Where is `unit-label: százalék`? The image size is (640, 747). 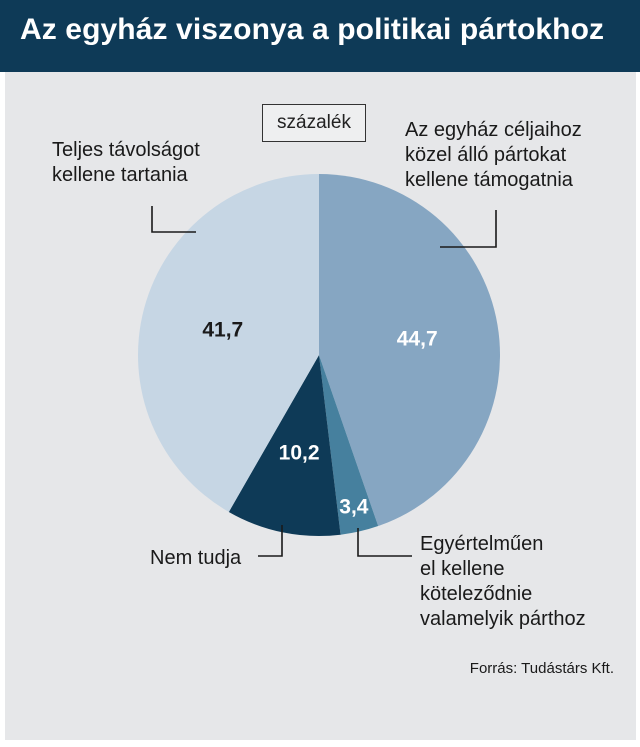 unit-label: százalék is located at coordinates (314, 123).